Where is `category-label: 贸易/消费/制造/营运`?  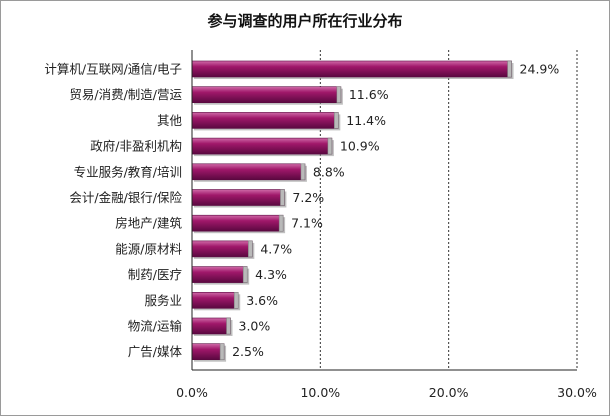
category-label: 贸易/消费/制造/营运 is located at coordinates (125, 94).